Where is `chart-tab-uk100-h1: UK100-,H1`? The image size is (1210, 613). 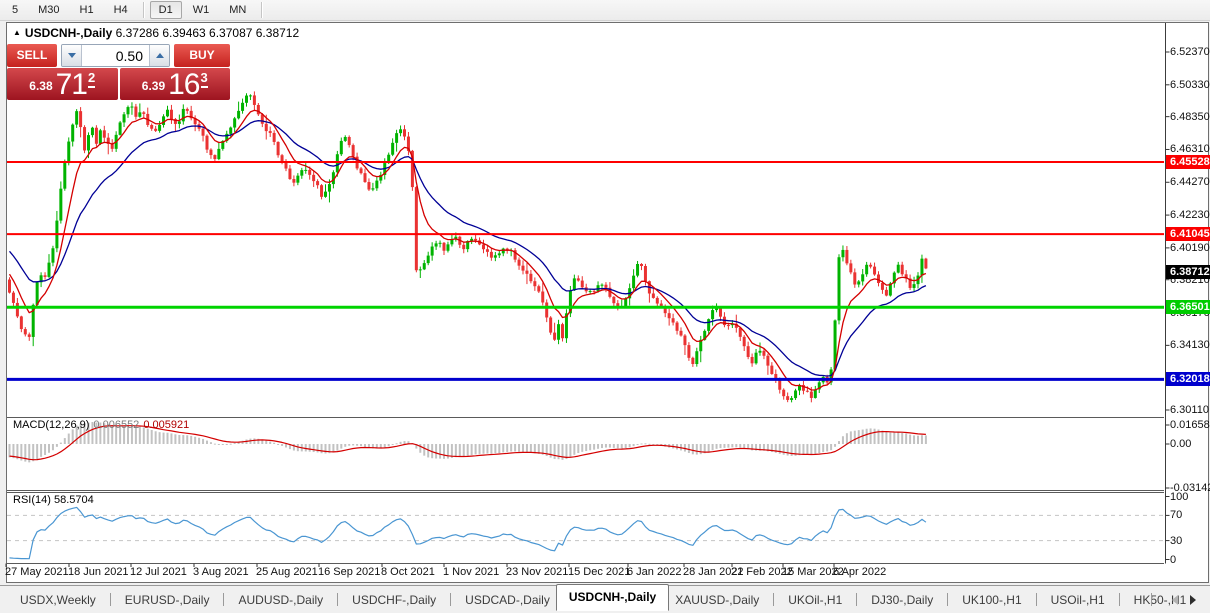
chart-tab-uk100-h1: UK100-,H1 is located at coordinates (992, 599).